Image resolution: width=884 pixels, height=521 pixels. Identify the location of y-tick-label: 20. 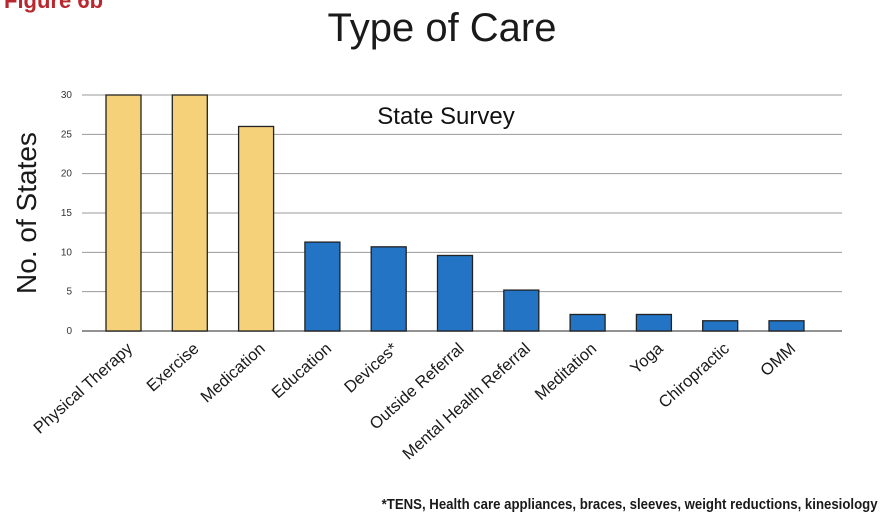
(67, 174).